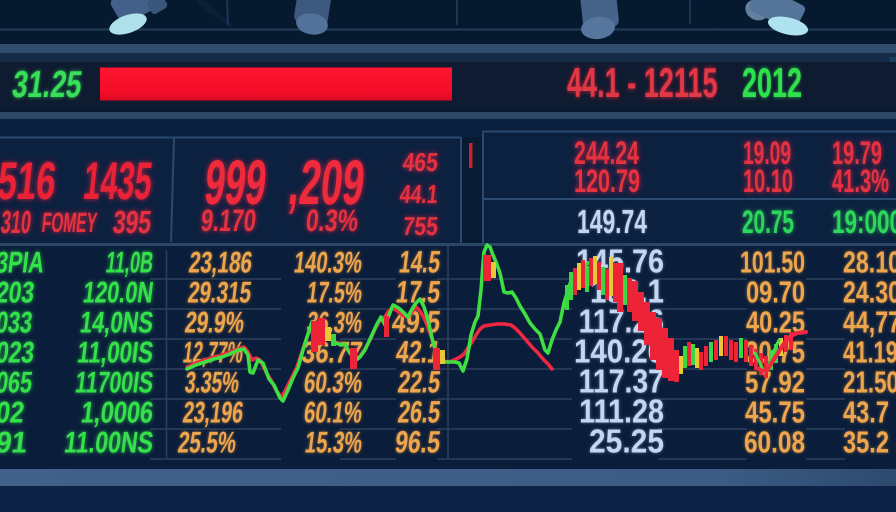  What do you see at coordinates (419, 412) in the screenshot?
I see `svg-text: 26.5` at bounding box center [419, 412].